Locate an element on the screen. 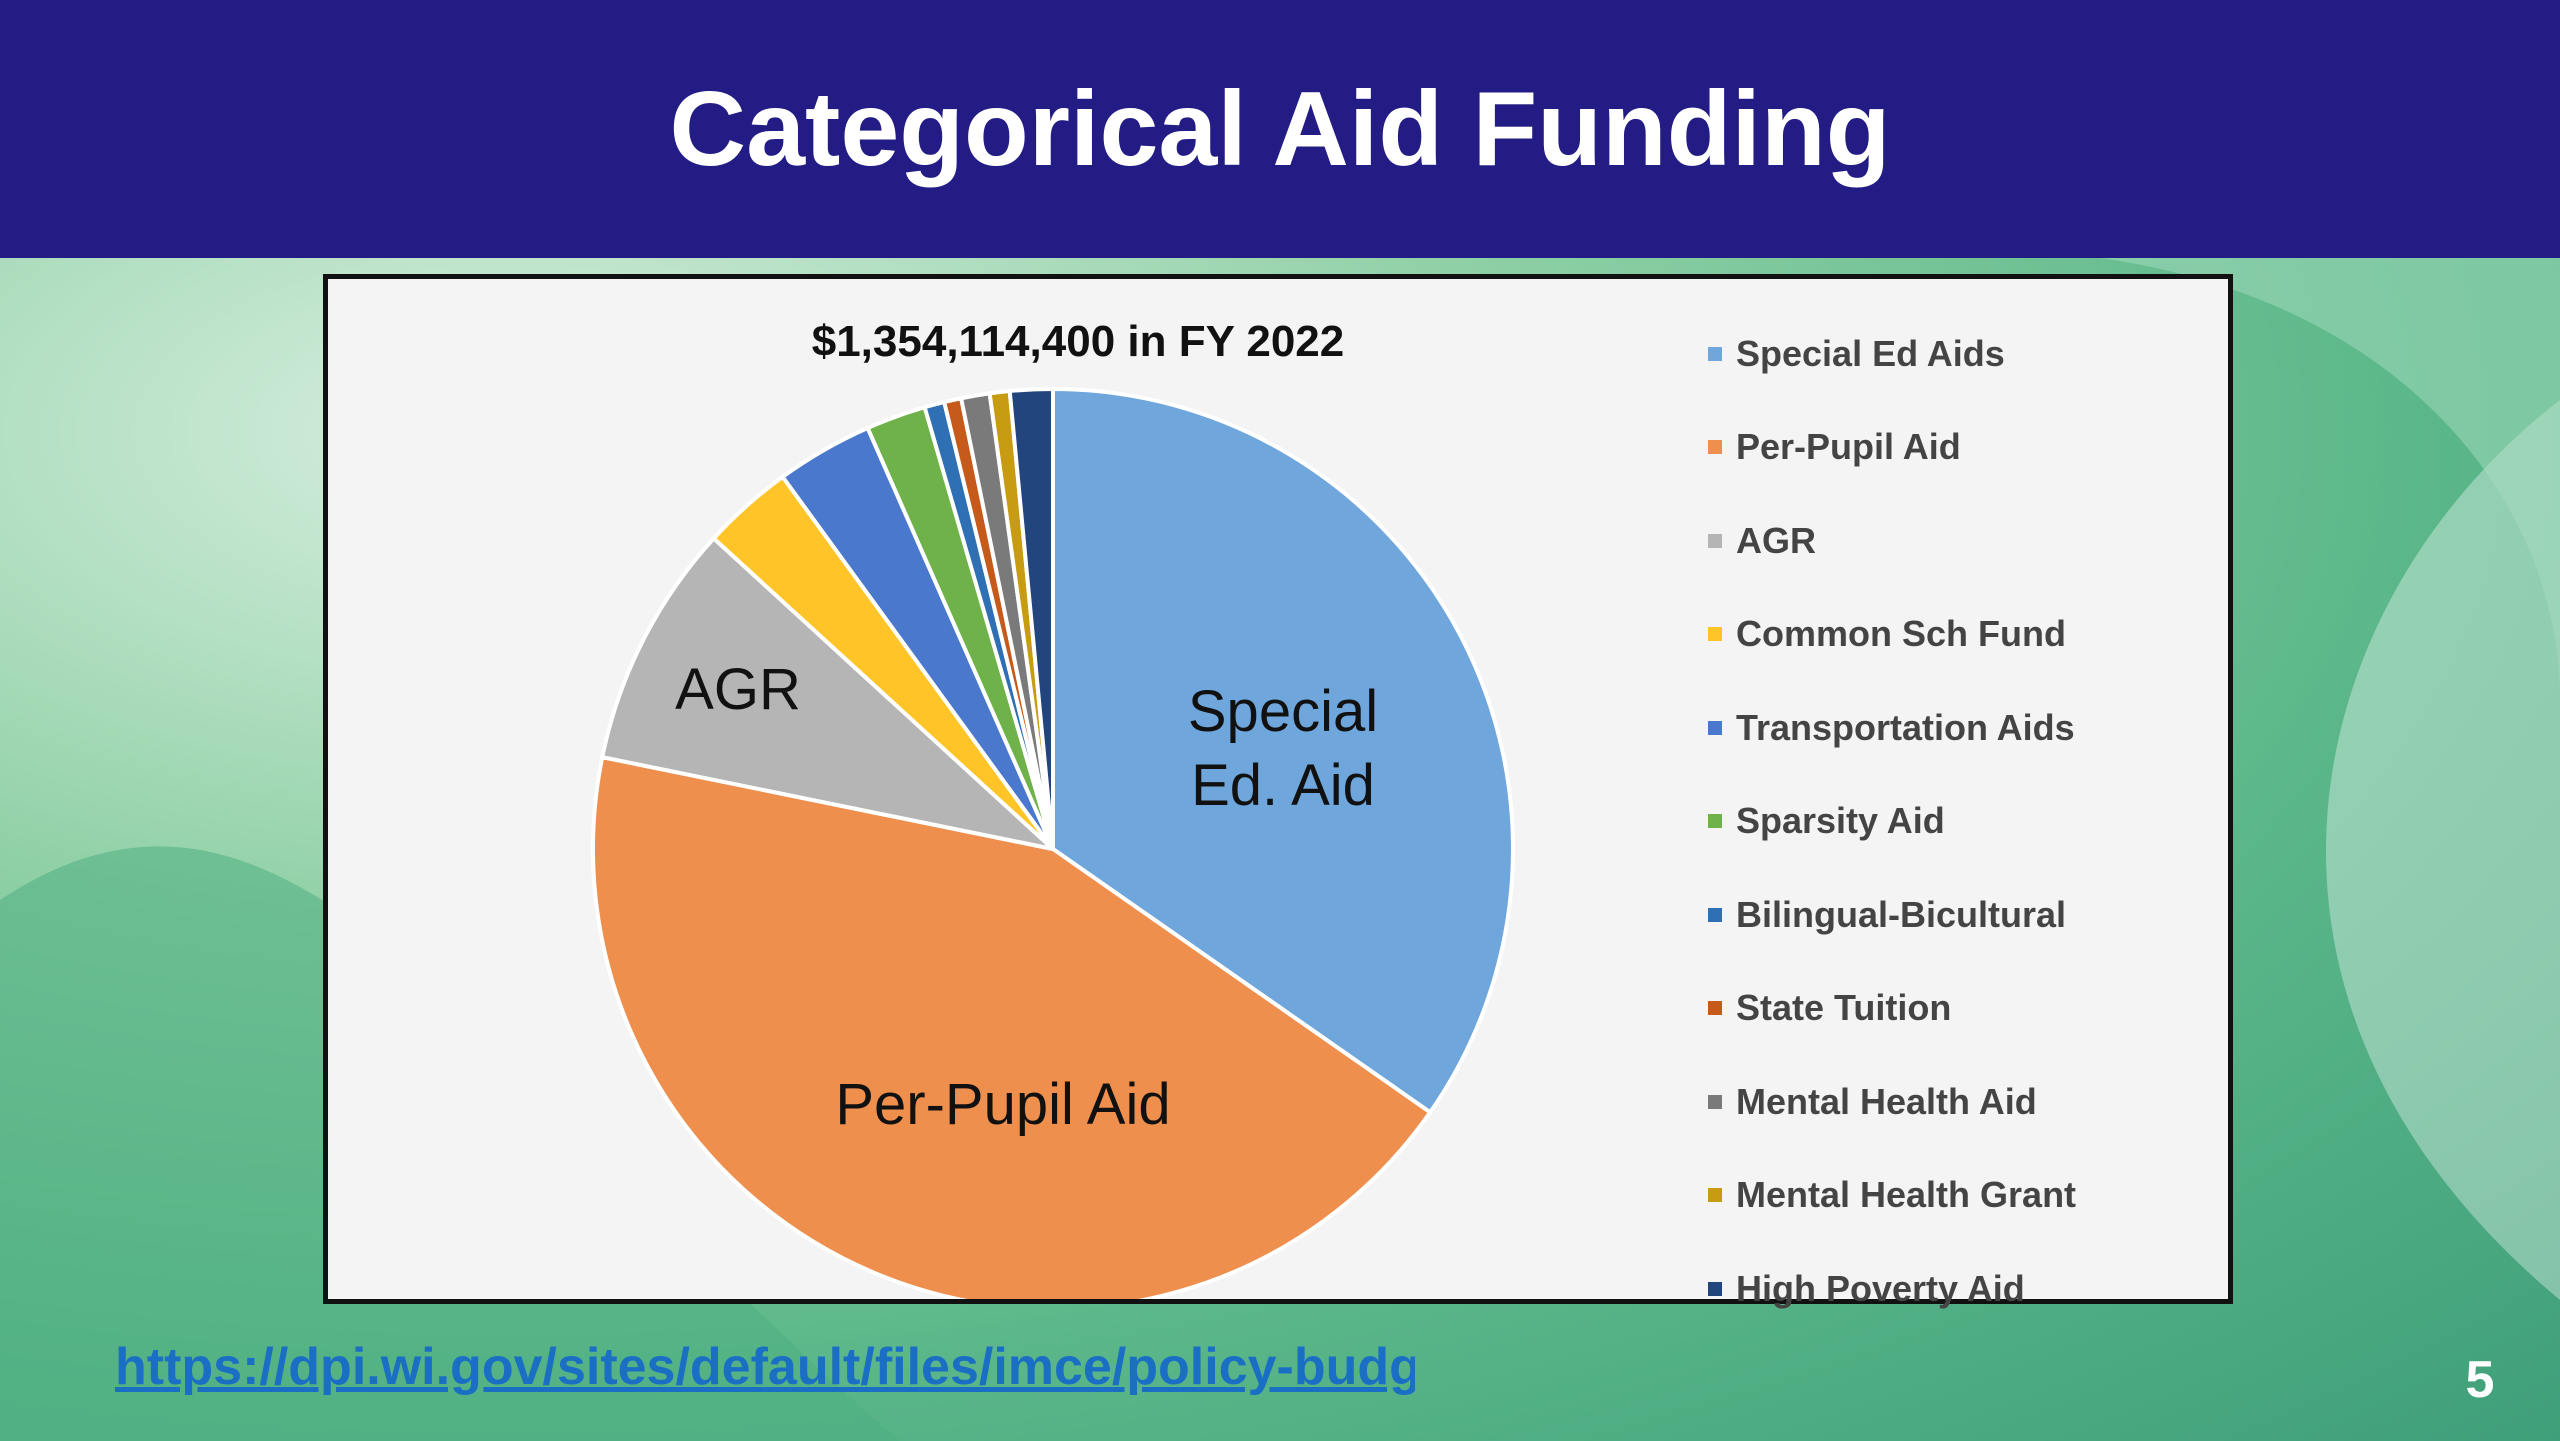 Image resolution: width=2560 pixels, height=1441 pixels. legend-item-per-pupil-aid: Per-Pupil Aid is located at coordinates (1958, 448).